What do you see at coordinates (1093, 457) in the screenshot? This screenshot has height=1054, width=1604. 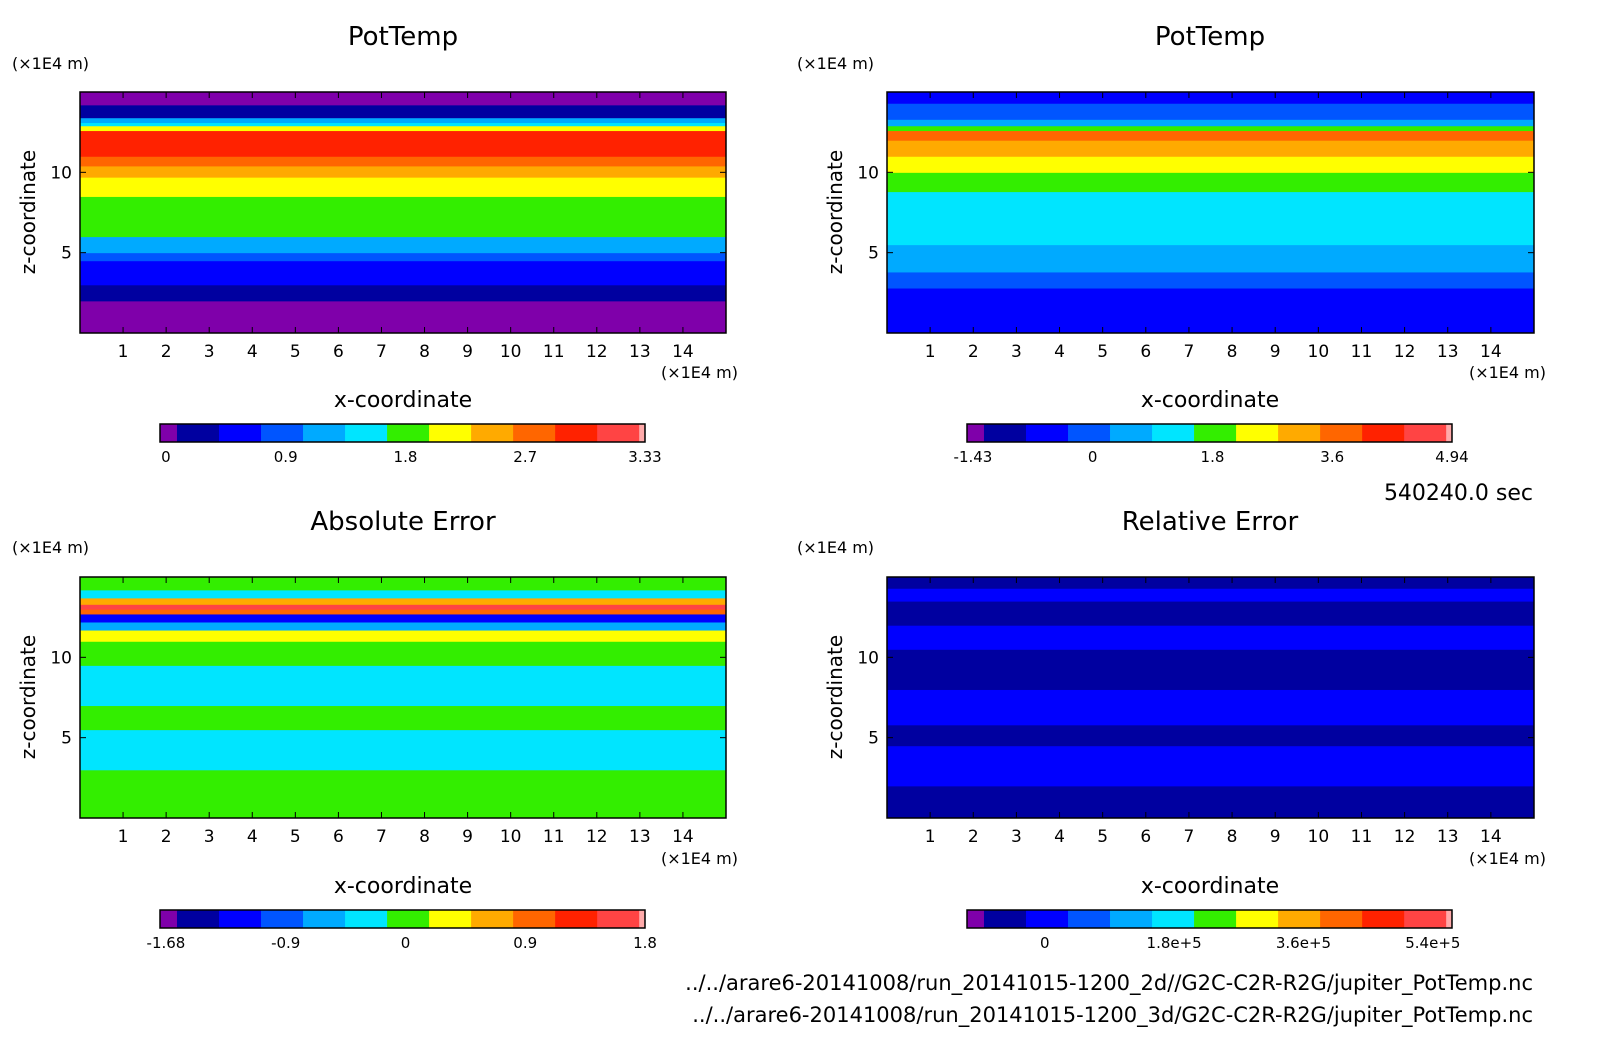 I see `colorbar-tick-label: 0` at bounding box center [1093, 457].